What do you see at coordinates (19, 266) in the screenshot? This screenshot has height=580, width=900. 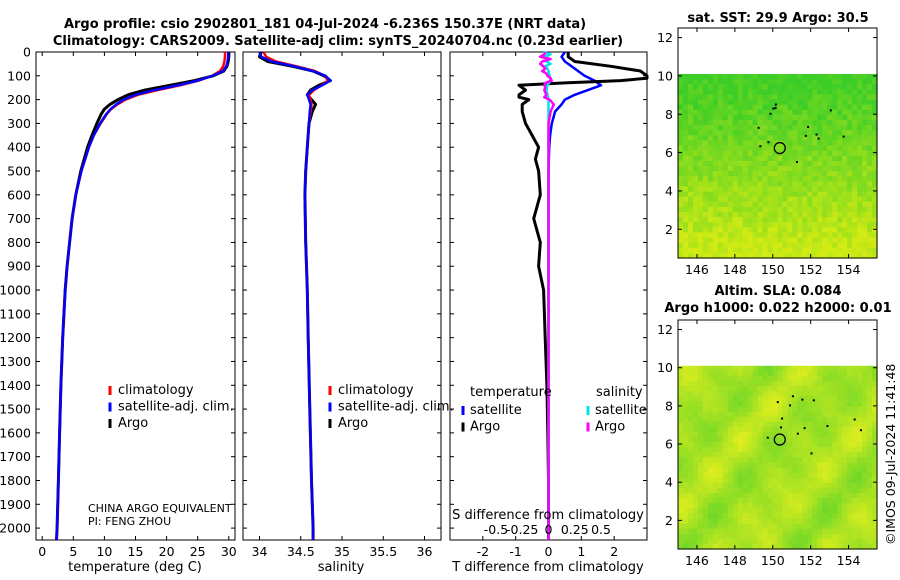 I see `depth-tick-label: 900` at bounding box center [19, 266].